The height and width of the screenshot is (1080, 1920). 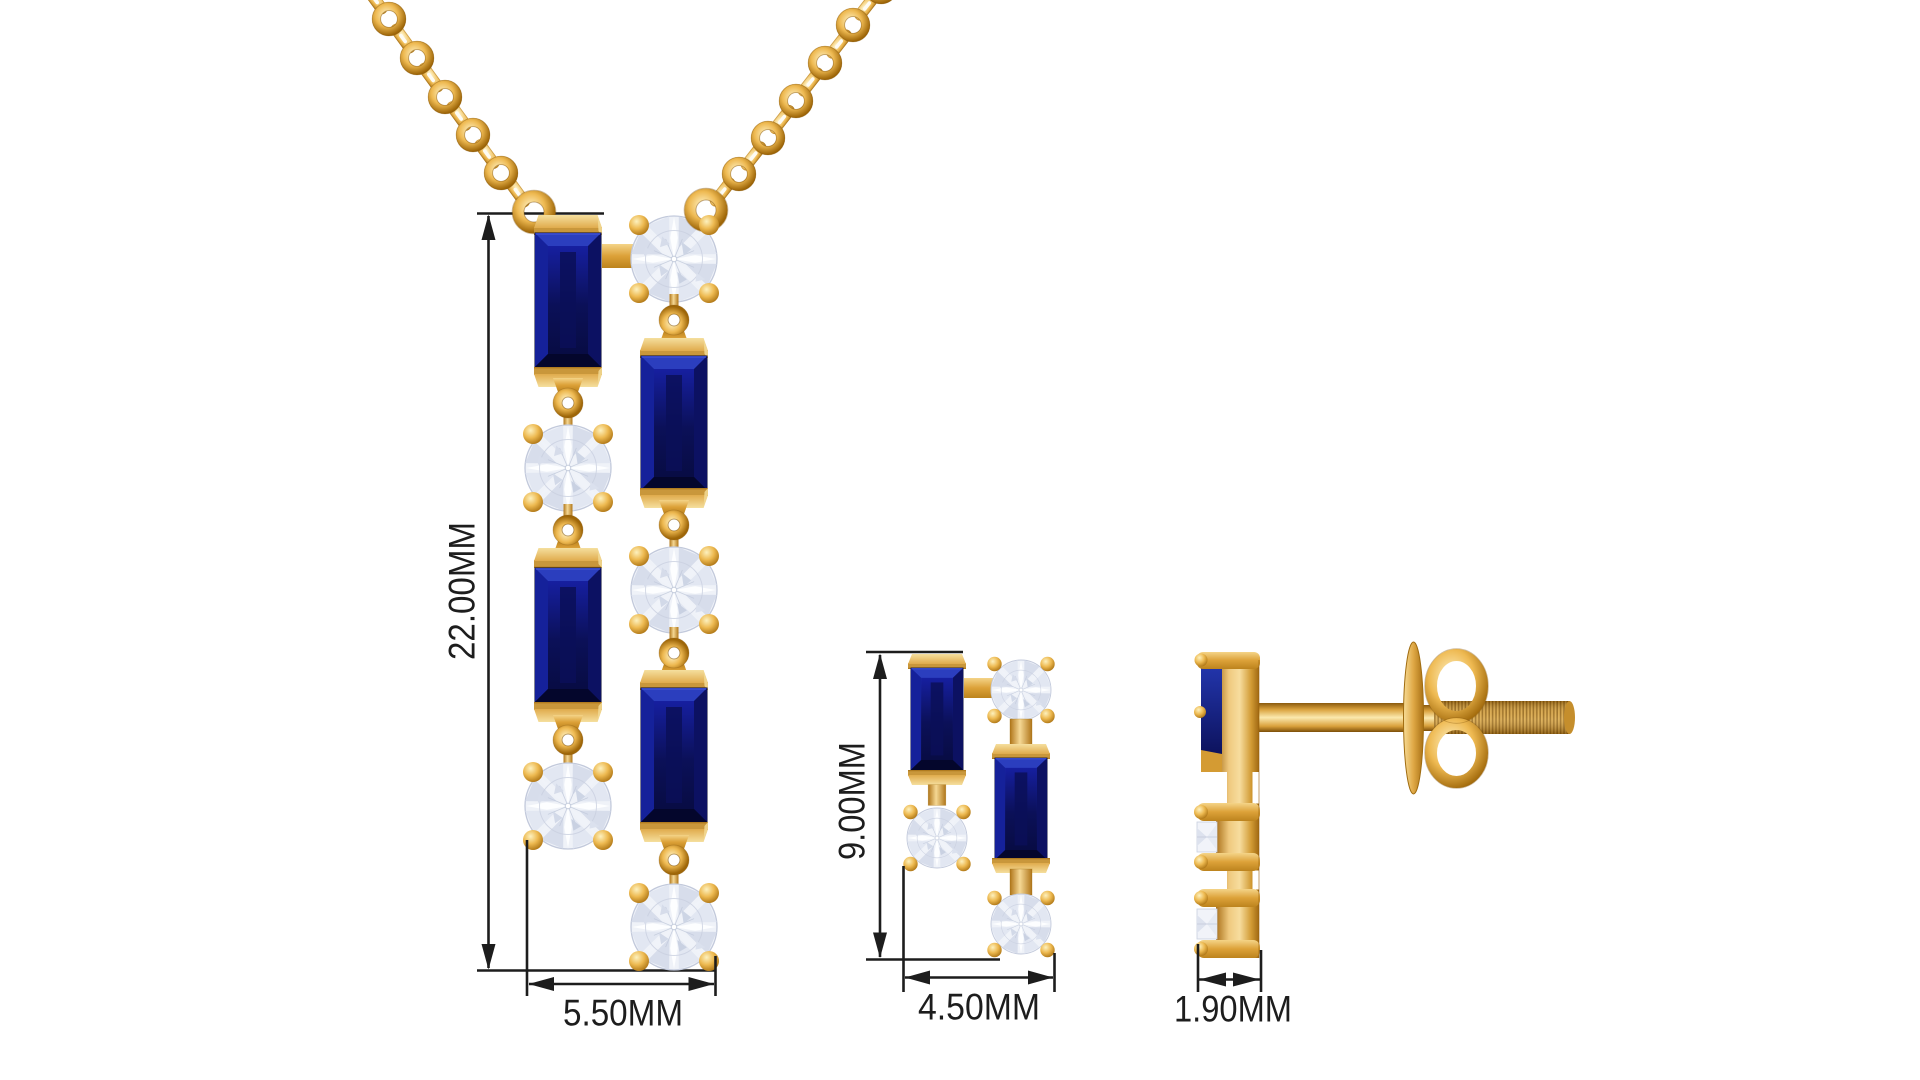 I want to click on earring-depth-dimension: 1.90MM, so click(x=1233, y=987).